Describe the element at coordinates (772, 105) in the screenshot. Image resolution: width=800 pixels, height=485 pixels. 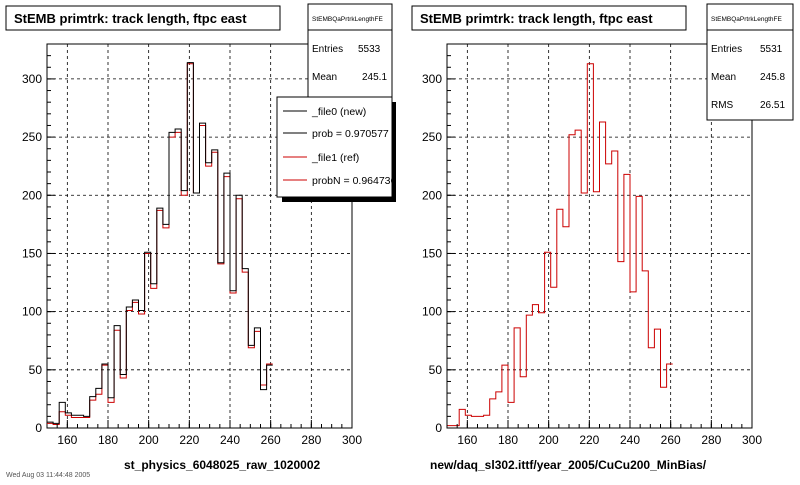
I see `right-stats-rms-value: 26.51` at that location.